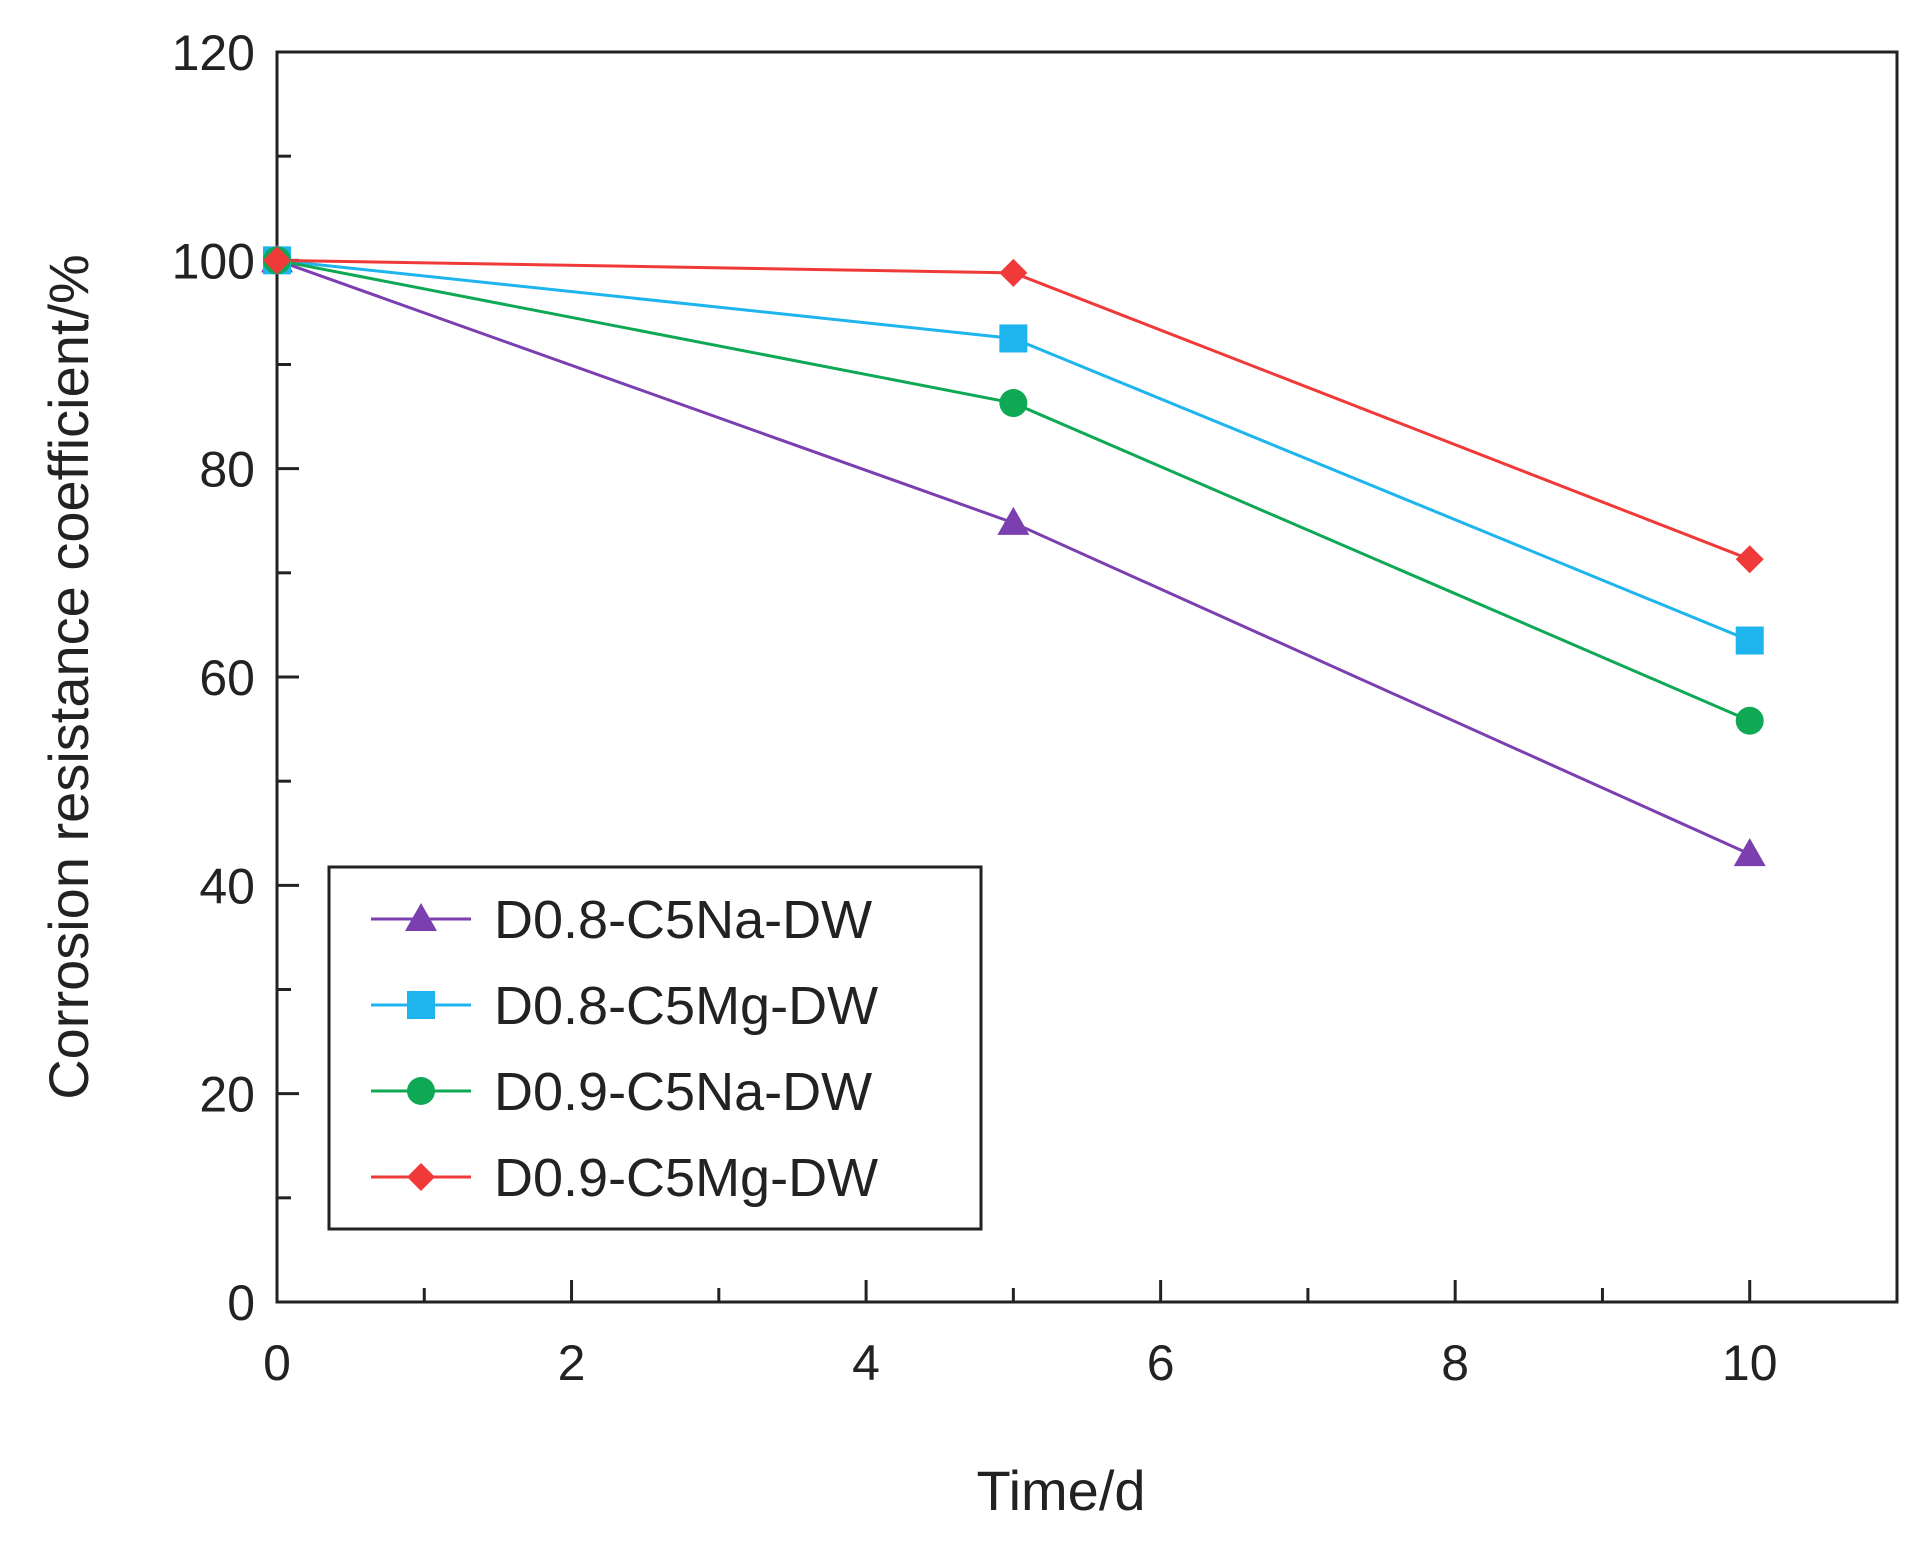 This screenshot has width=1923, height=1541. I want to click on legend-label: D0.8-C5Na-DW, so click(683, 920).